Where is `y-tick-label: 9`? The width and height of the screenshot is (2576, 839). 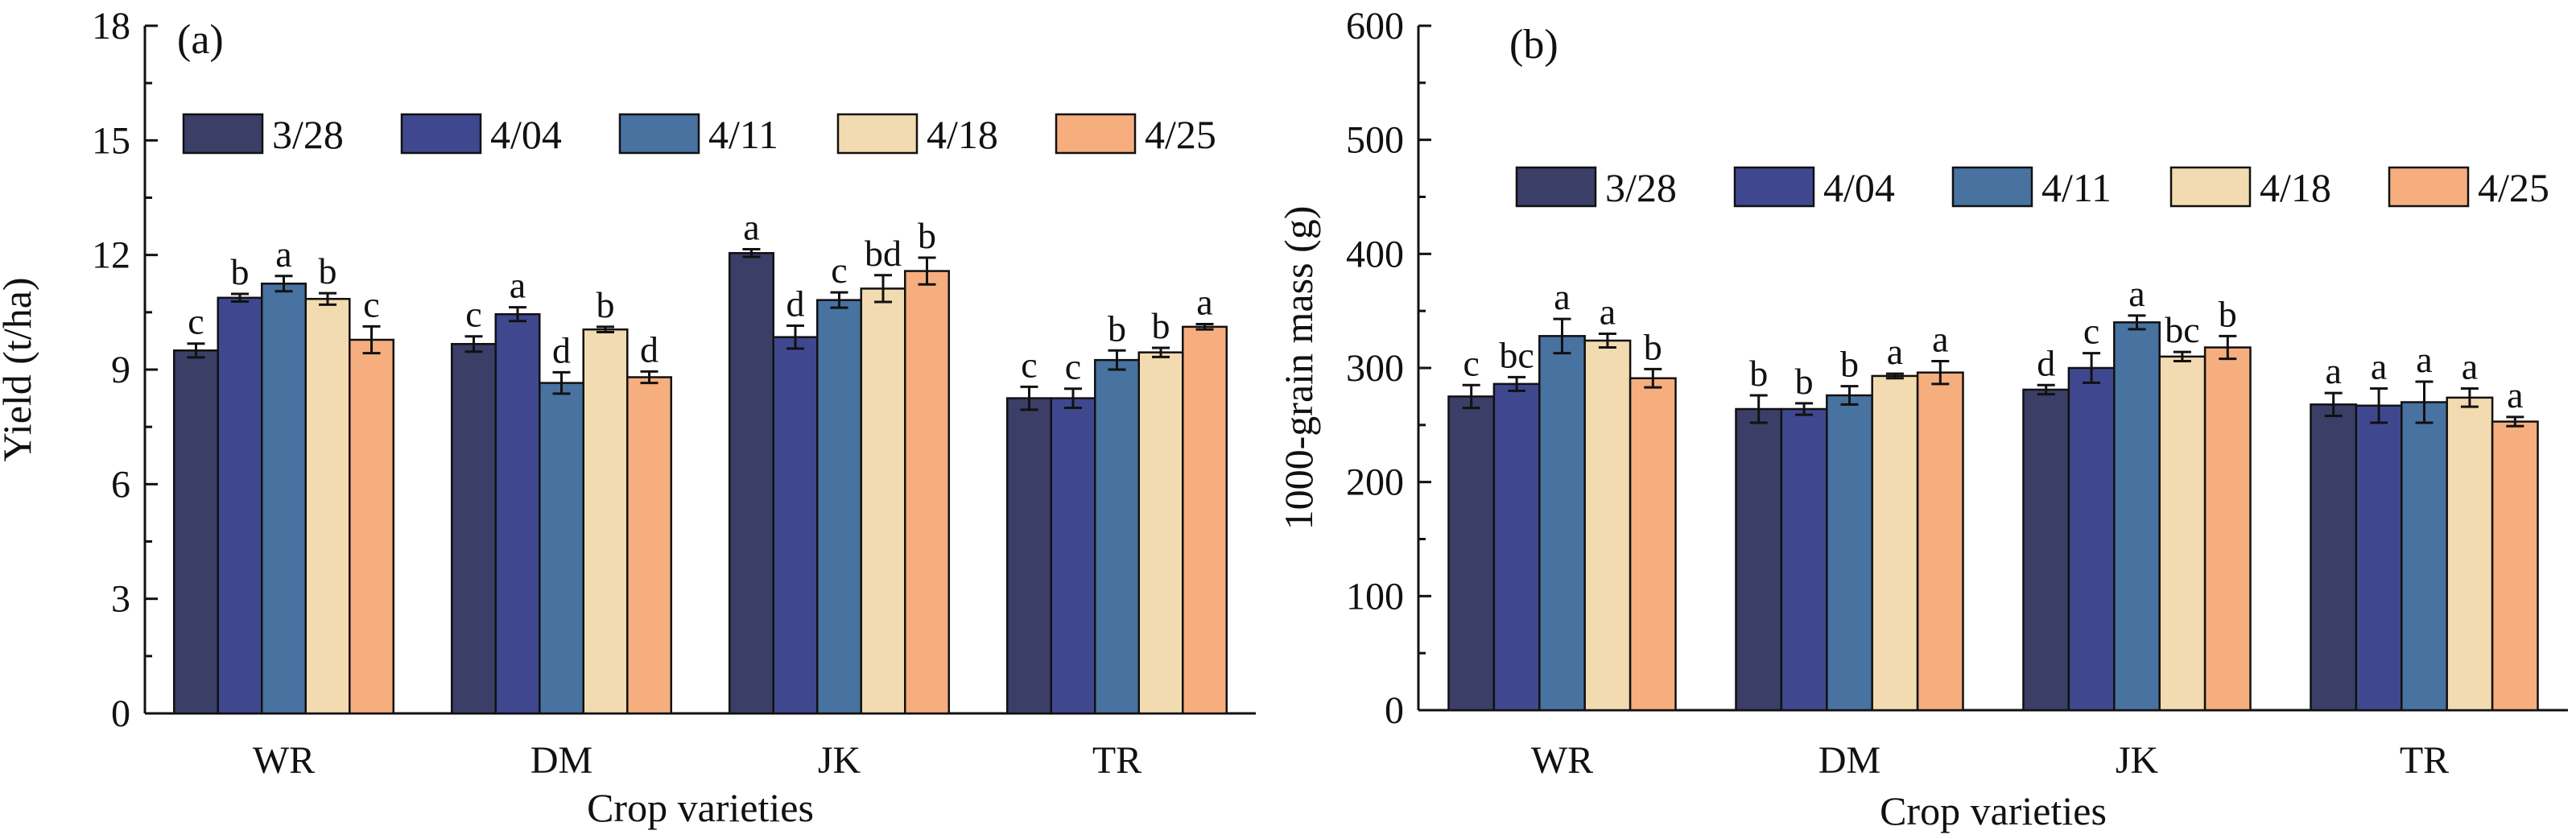 y-tick-label: 9 is located at coordinates (121, 370).